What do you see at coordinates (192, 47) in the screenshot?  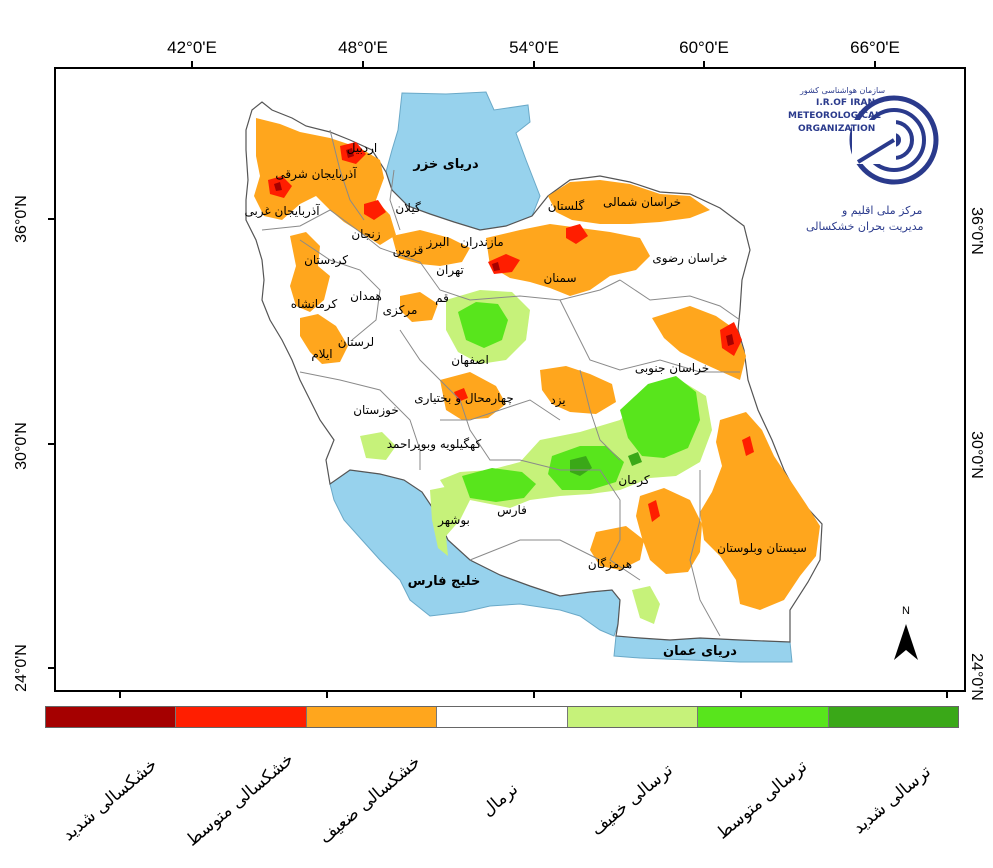 I see `longitude-label-42: 42°0'E` at bounding box center [192, 47].